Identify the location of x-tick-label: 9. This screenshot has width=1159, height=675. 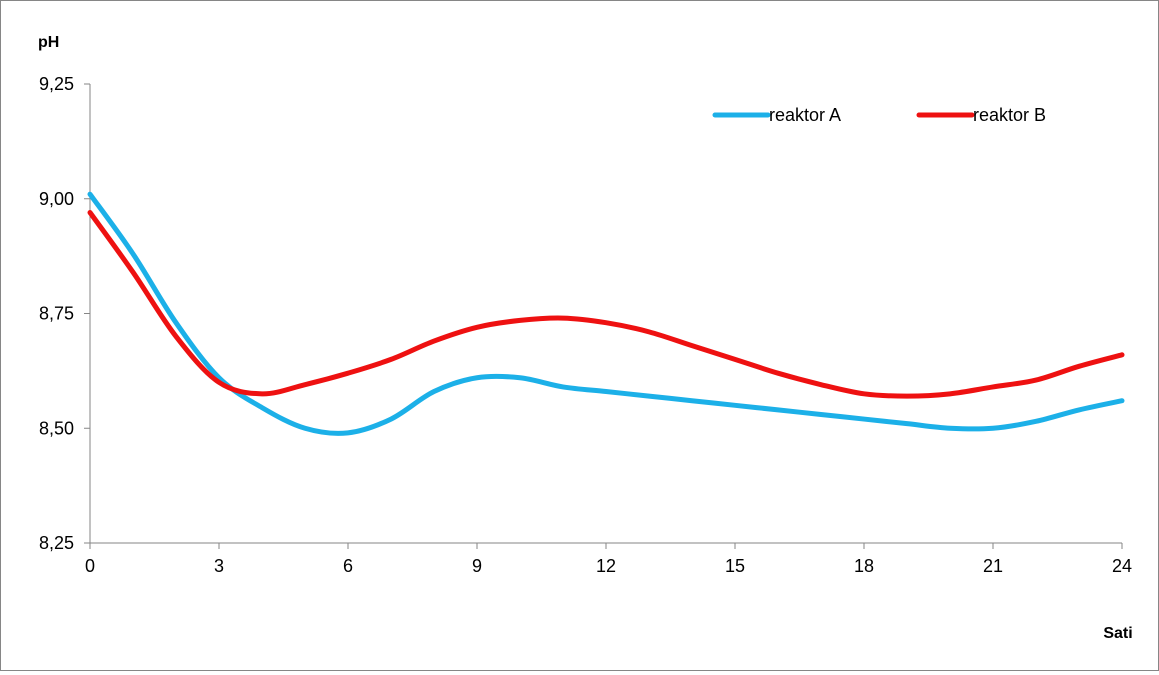
(477, 566).